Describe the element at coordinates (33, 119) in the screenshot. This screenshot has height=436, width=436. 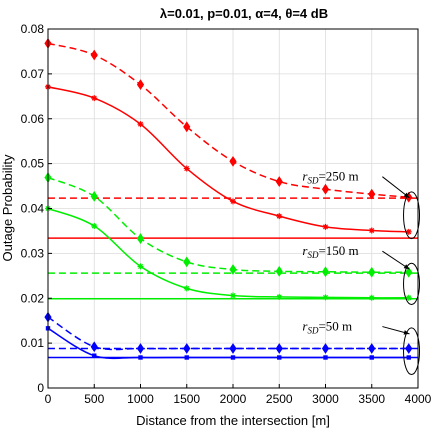
I see `y-tick-label: 0.06` at that location.